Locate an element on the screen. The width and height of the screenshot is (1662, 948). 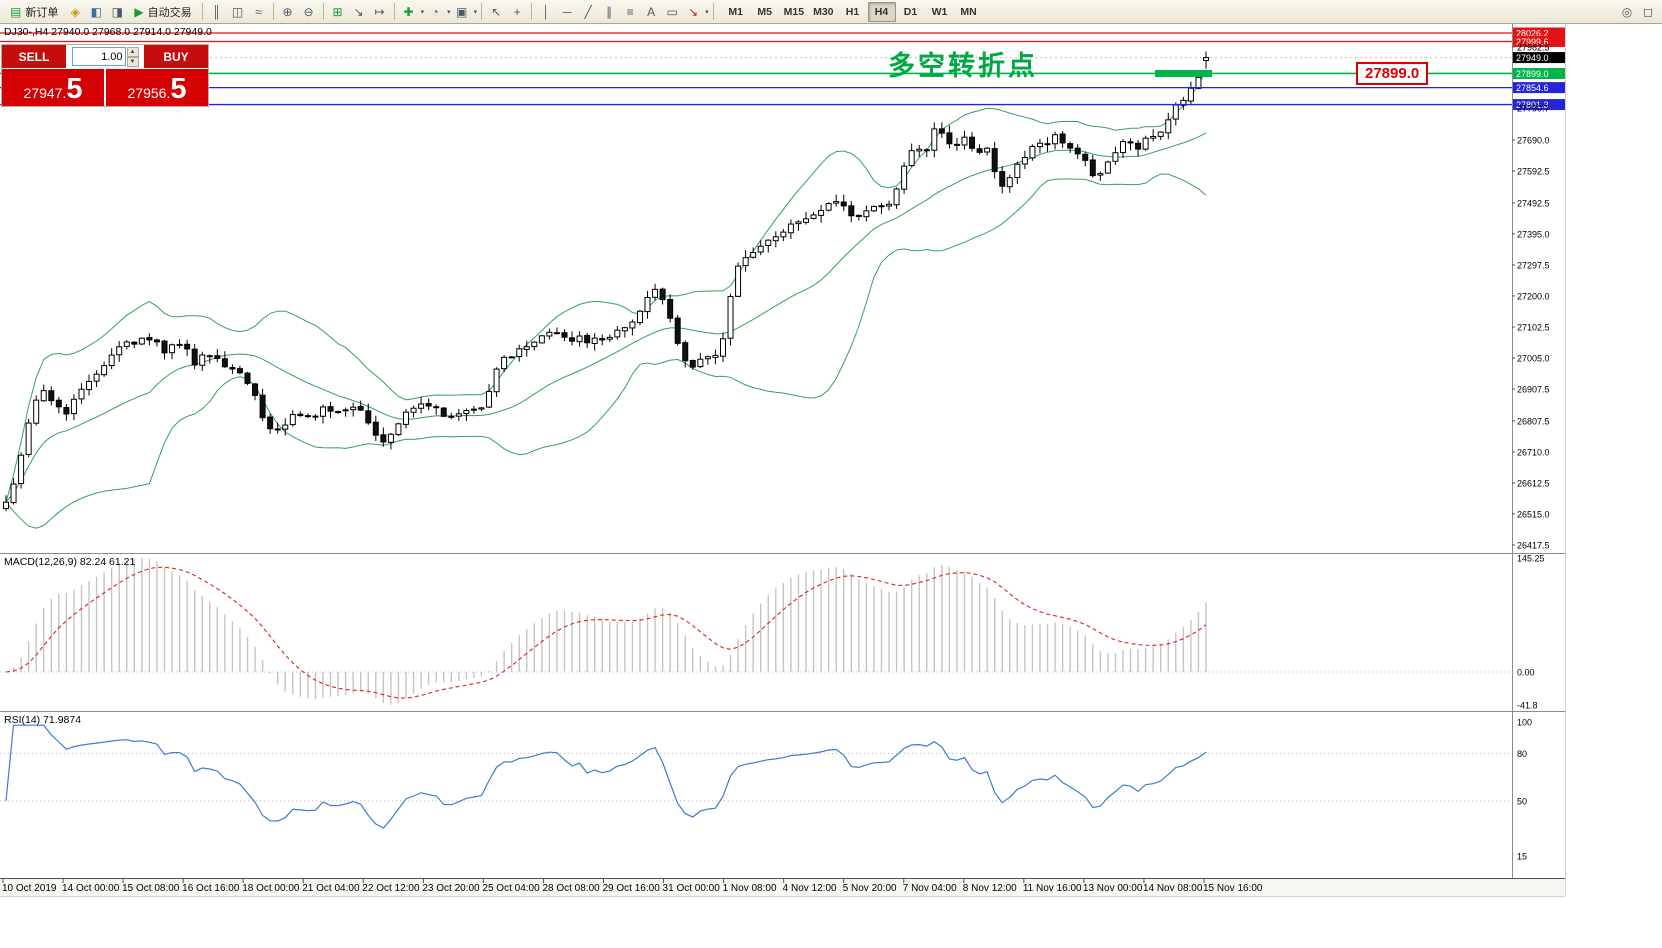
add-indicator-icon: ✚ is located at coordinates (408, 11).